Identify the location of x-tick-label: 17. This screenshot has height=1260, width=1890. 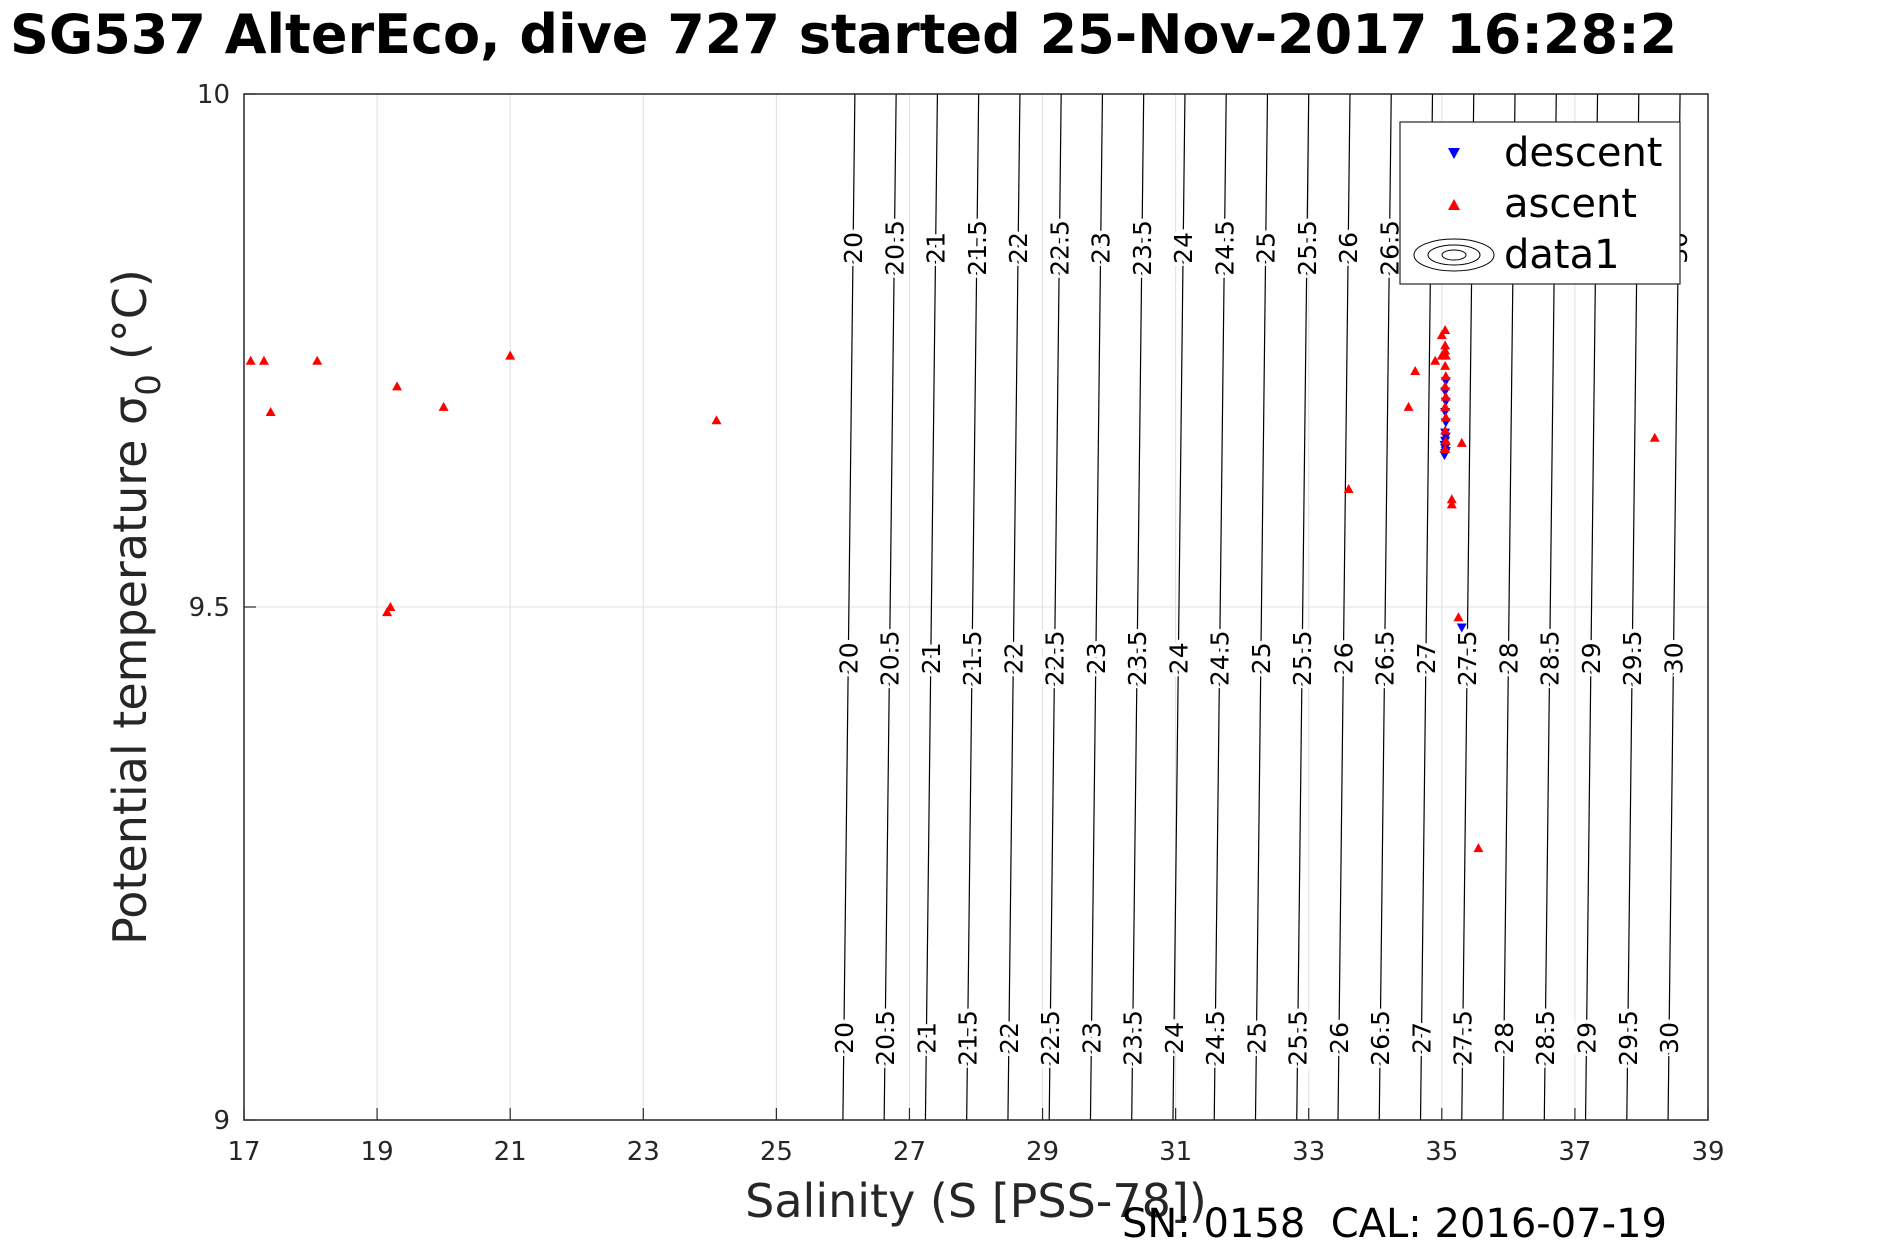
(243, 1152).